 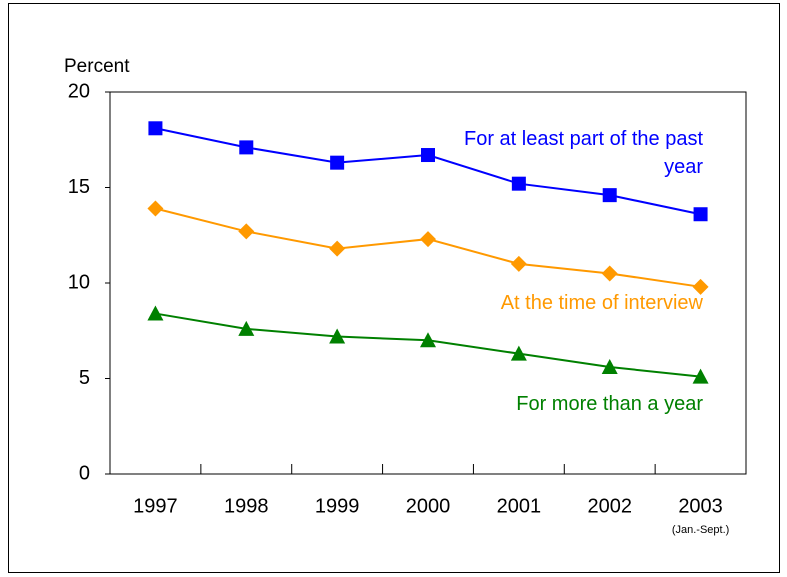 What do you see at coordinates (337, 506) in the screenshot?
I see `x-tick-label: 1999` at bounding box center [337, 506].